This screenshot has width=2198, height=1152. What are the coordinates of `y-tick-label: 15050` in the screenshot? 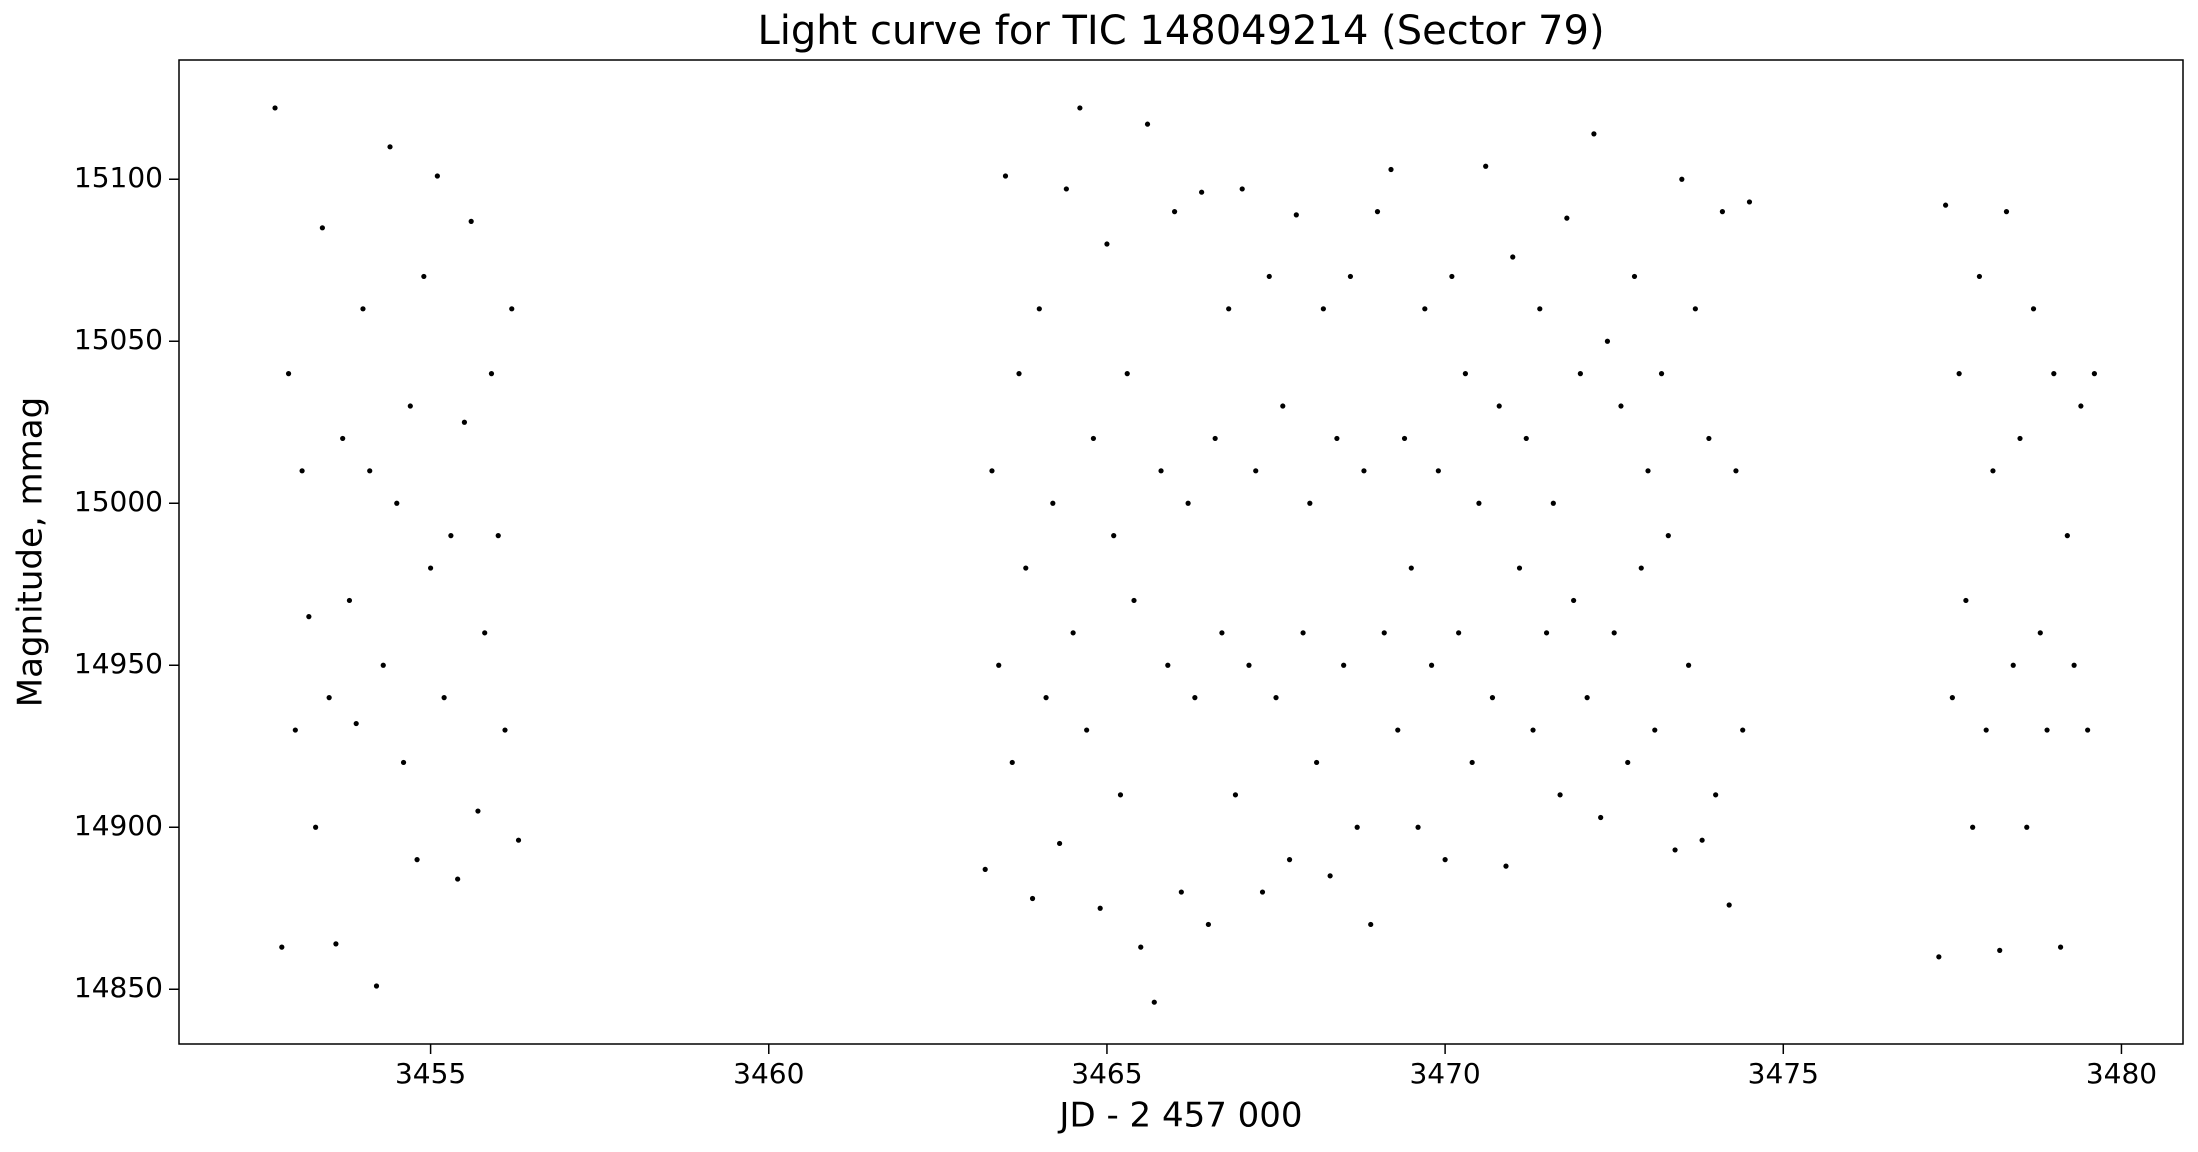 It's located at (118, 339).